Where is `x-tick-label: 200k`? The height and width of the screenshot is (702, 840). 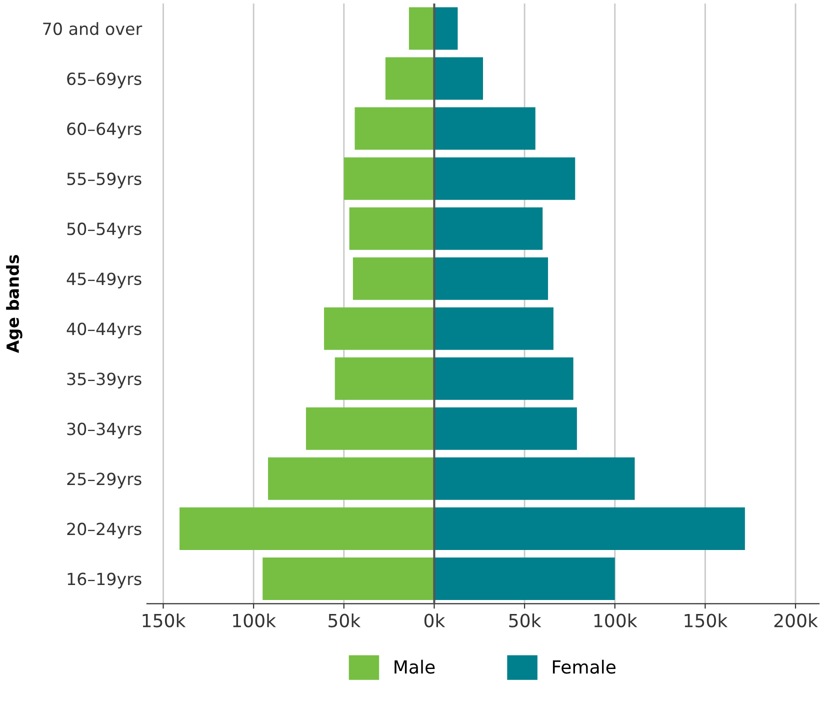 x-tick-label: 200k is located at coordinates (796, 620).